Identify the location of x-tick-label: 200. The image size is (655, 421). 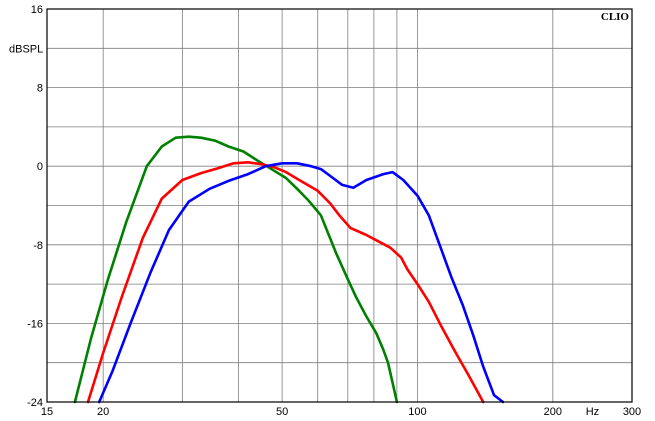
(553, 412).